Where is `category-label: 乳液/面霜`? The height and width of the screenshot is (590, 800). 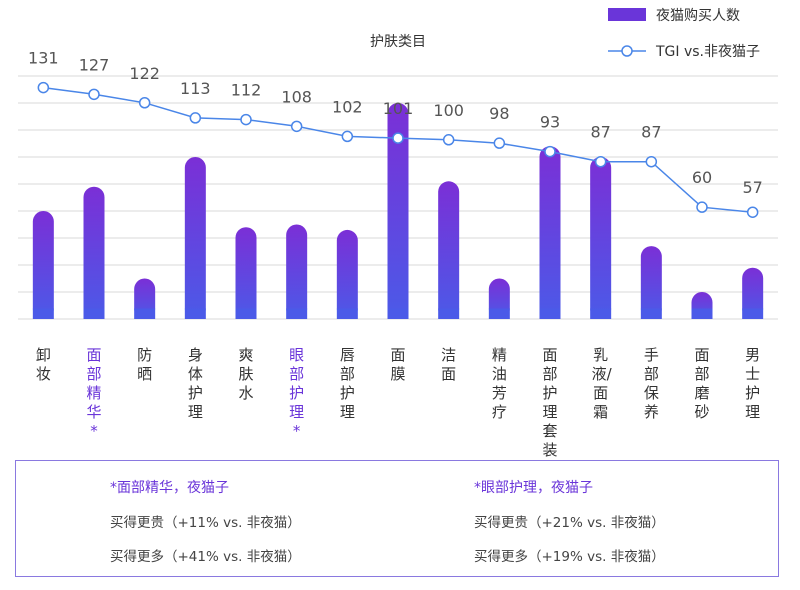
category-label: 乳液/面霜 is located at coordinates (601, 383).